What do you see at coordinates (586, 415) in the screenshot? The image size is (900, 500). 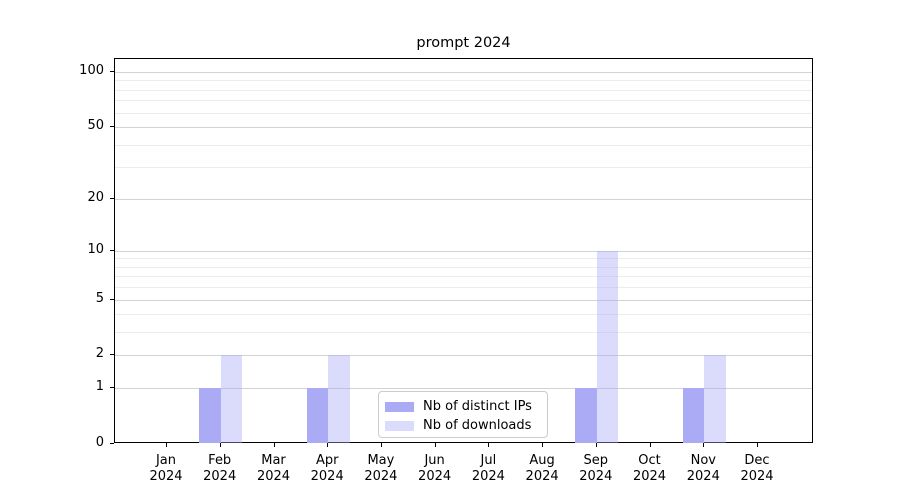 I see `bar-sep-series0` at bounding box center [586, 415].